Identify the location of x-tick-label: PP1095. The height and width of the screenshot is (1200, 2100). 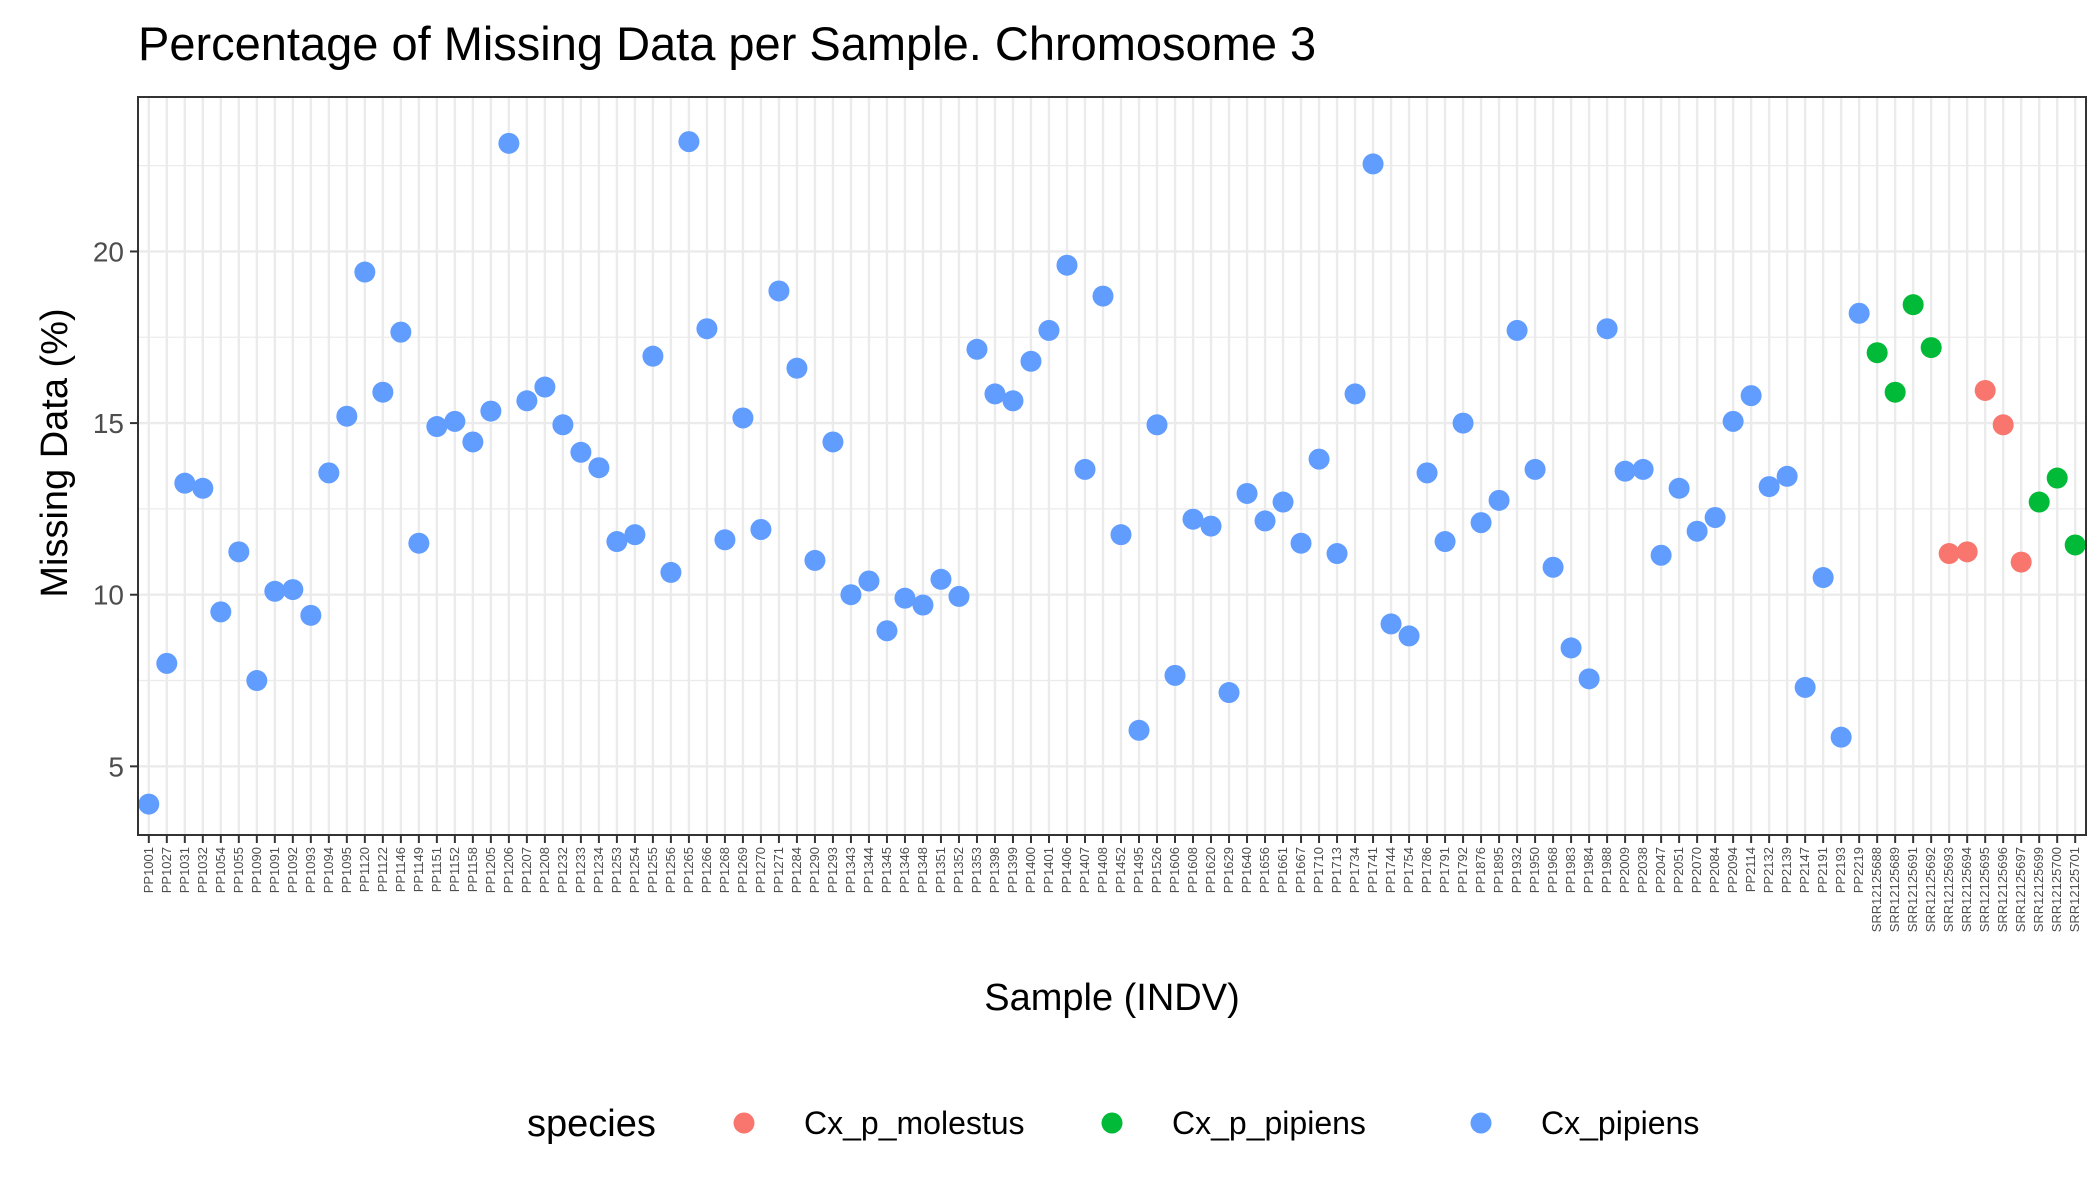
(346, 870).